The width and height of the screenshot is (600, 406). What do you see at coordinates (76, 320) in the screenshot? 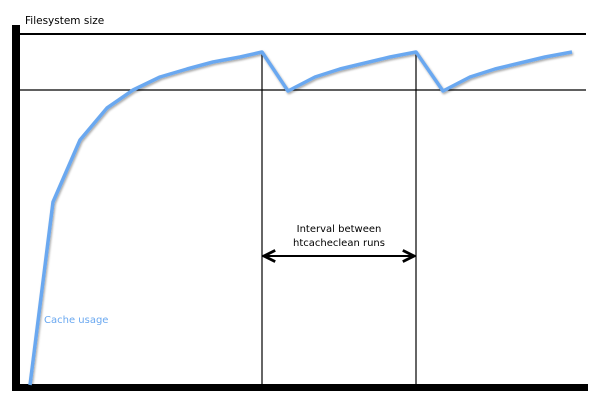
I see `series-label: Cache usage` at bounding box center [76, 320].